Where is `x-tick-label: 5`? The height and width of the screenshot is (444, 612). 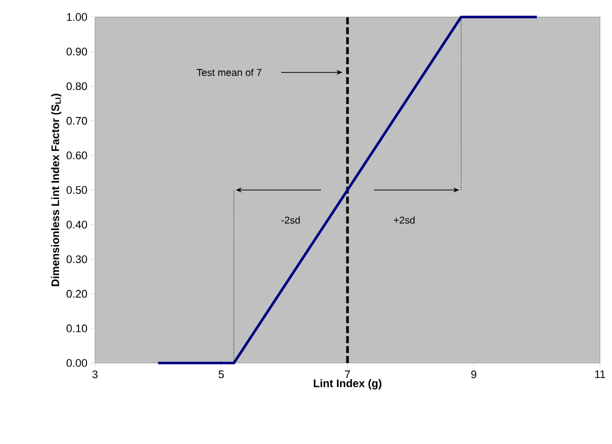 x-tick-label: 5 is located at coordinates (221, 374).